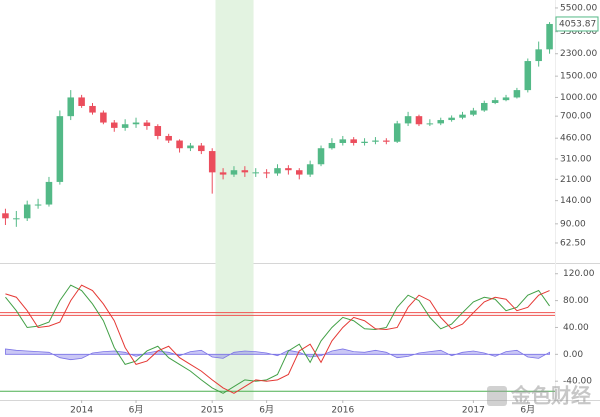 The image size is (600, 417). Describe the element at coordinates (576, 180) in the screenshot. I see `y-tick-label: 210.00` at that location.